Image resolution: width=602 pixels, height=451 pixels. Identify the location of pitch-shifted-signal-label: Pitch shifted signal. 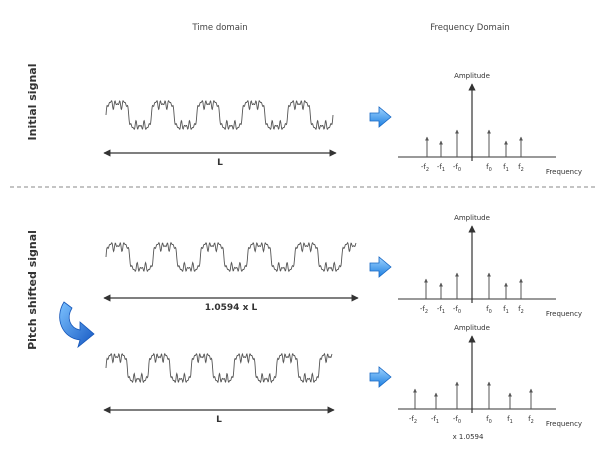
(32, 290).